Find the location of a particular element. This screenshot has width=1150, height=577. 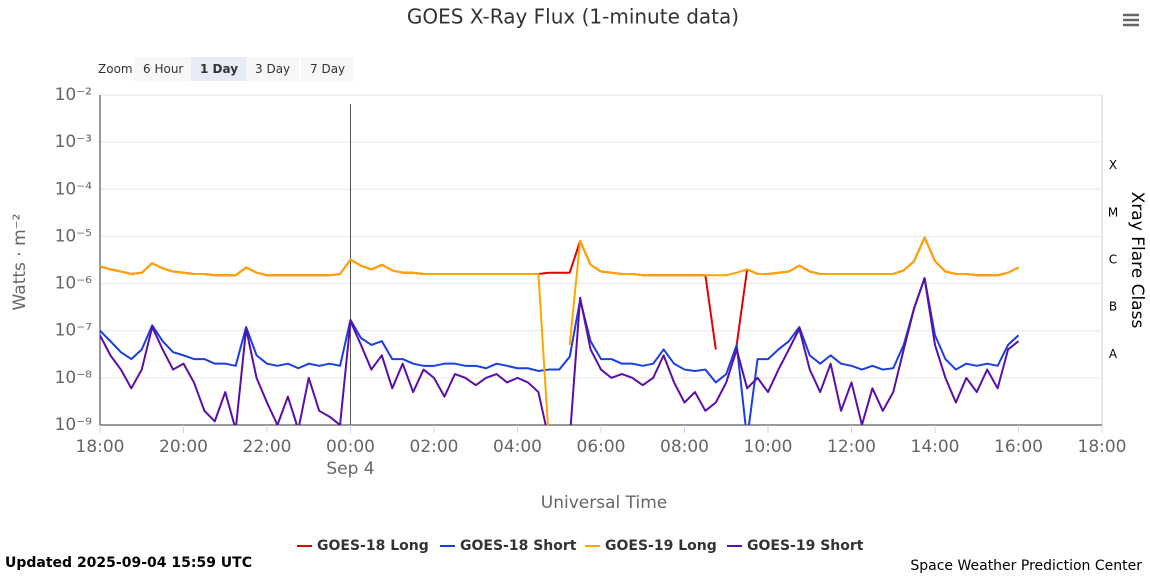

flare-class-label: C is located at coordinates (1113, 260).